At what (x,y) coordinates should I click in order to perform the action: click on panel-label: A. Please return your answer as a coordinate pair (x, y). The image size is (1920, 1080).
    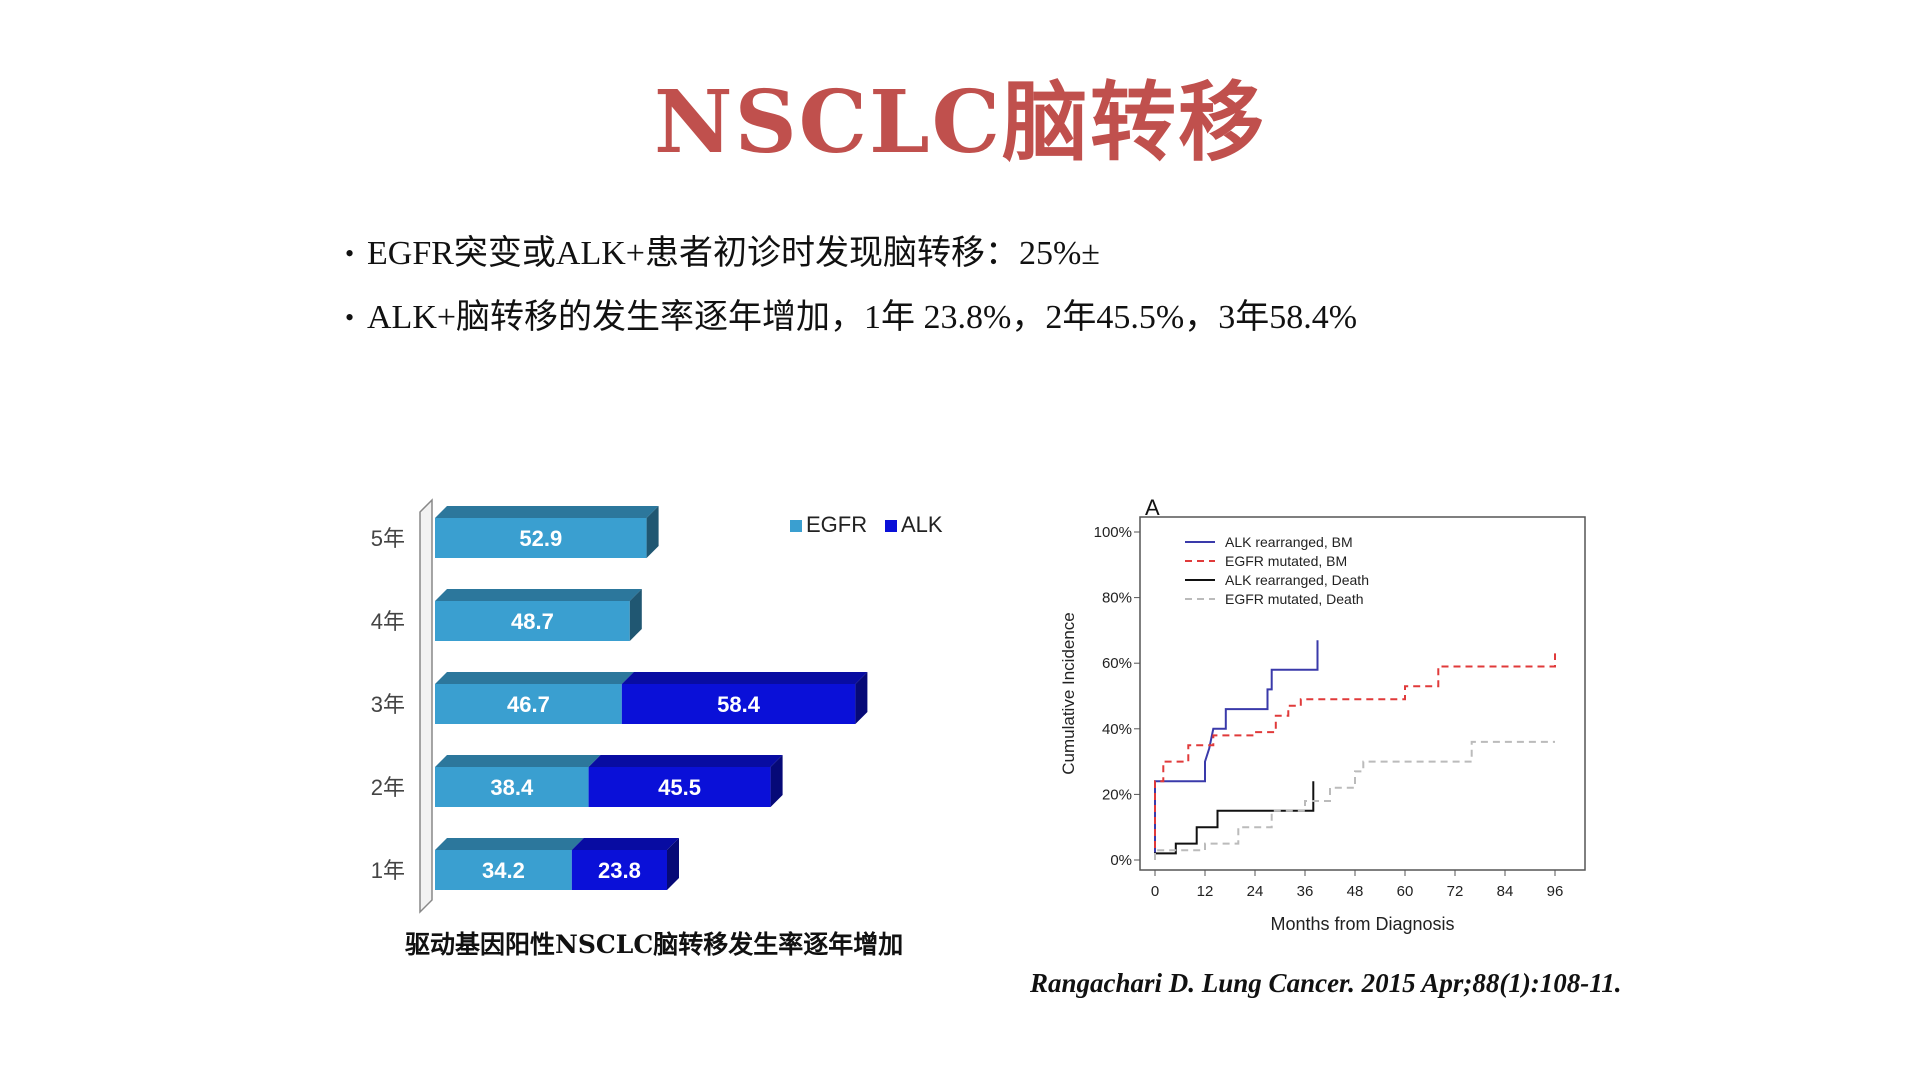
    Looking at the image, I should click on (1152, 507).